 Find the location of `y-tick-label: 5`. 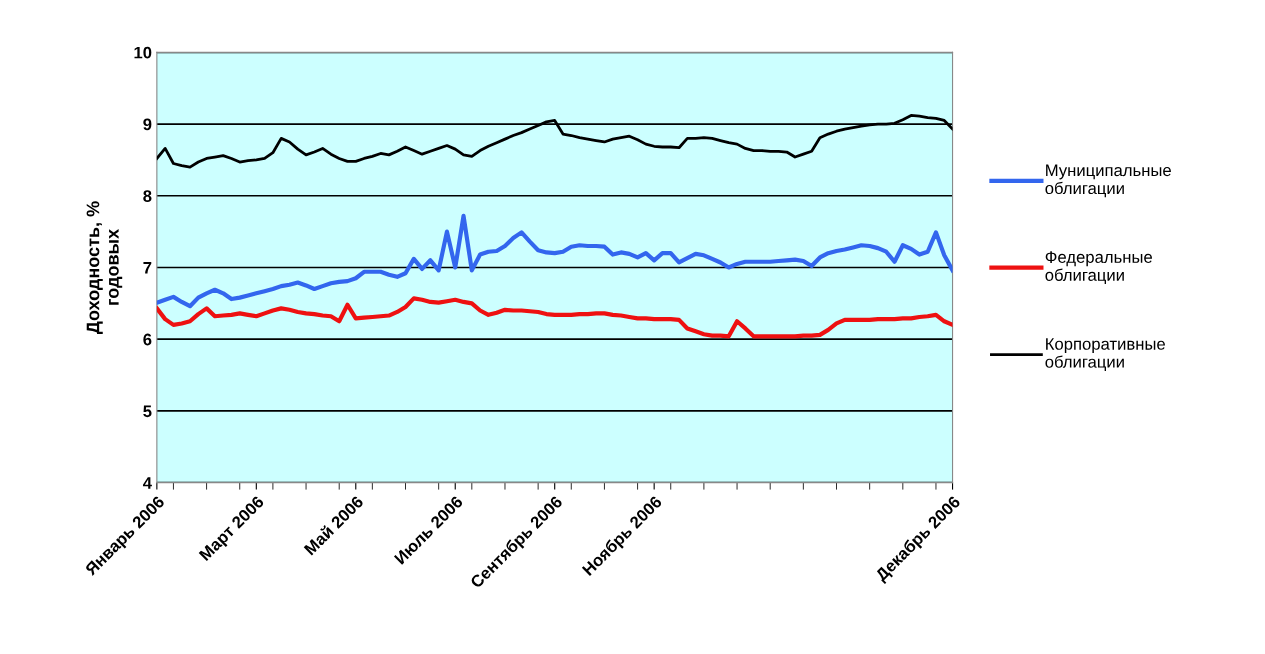

y-tick-label: 5 is located at coordinates (147, 411).